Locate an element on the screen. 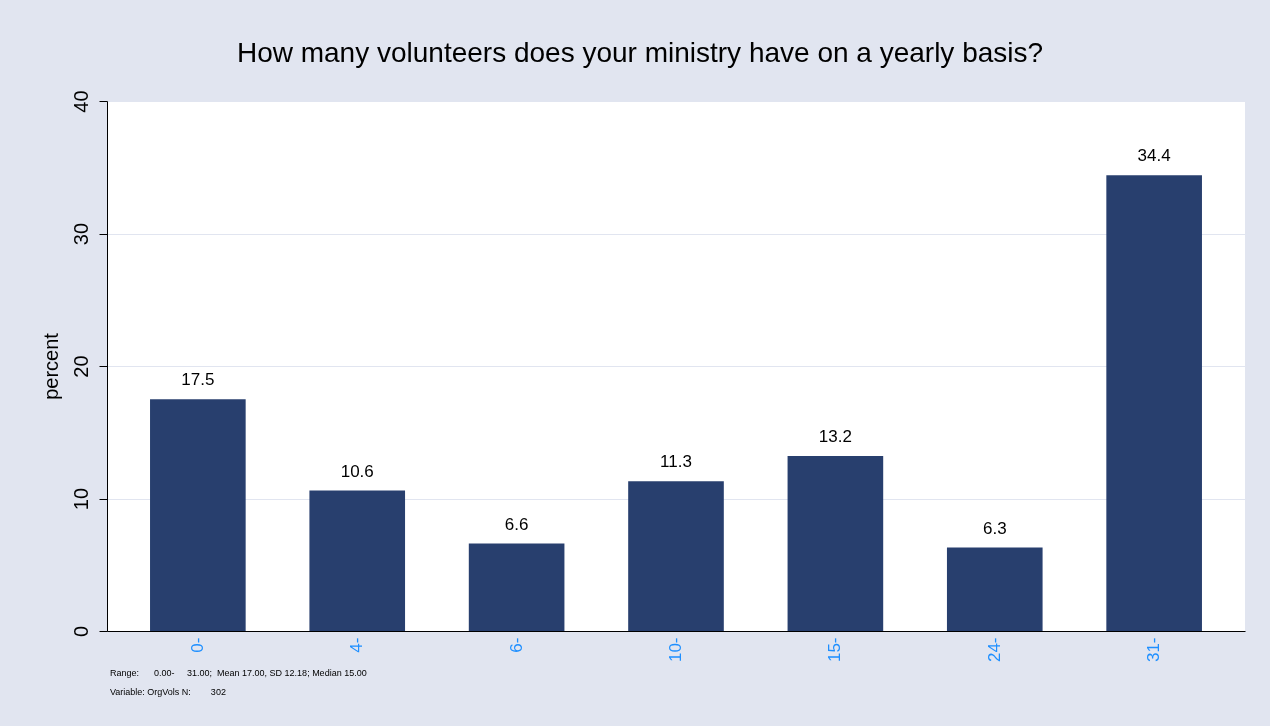 Image resolution: width=1270 pixels, height=726 pixels. x-tick-label: 6- is located at coordinates (516, 645).